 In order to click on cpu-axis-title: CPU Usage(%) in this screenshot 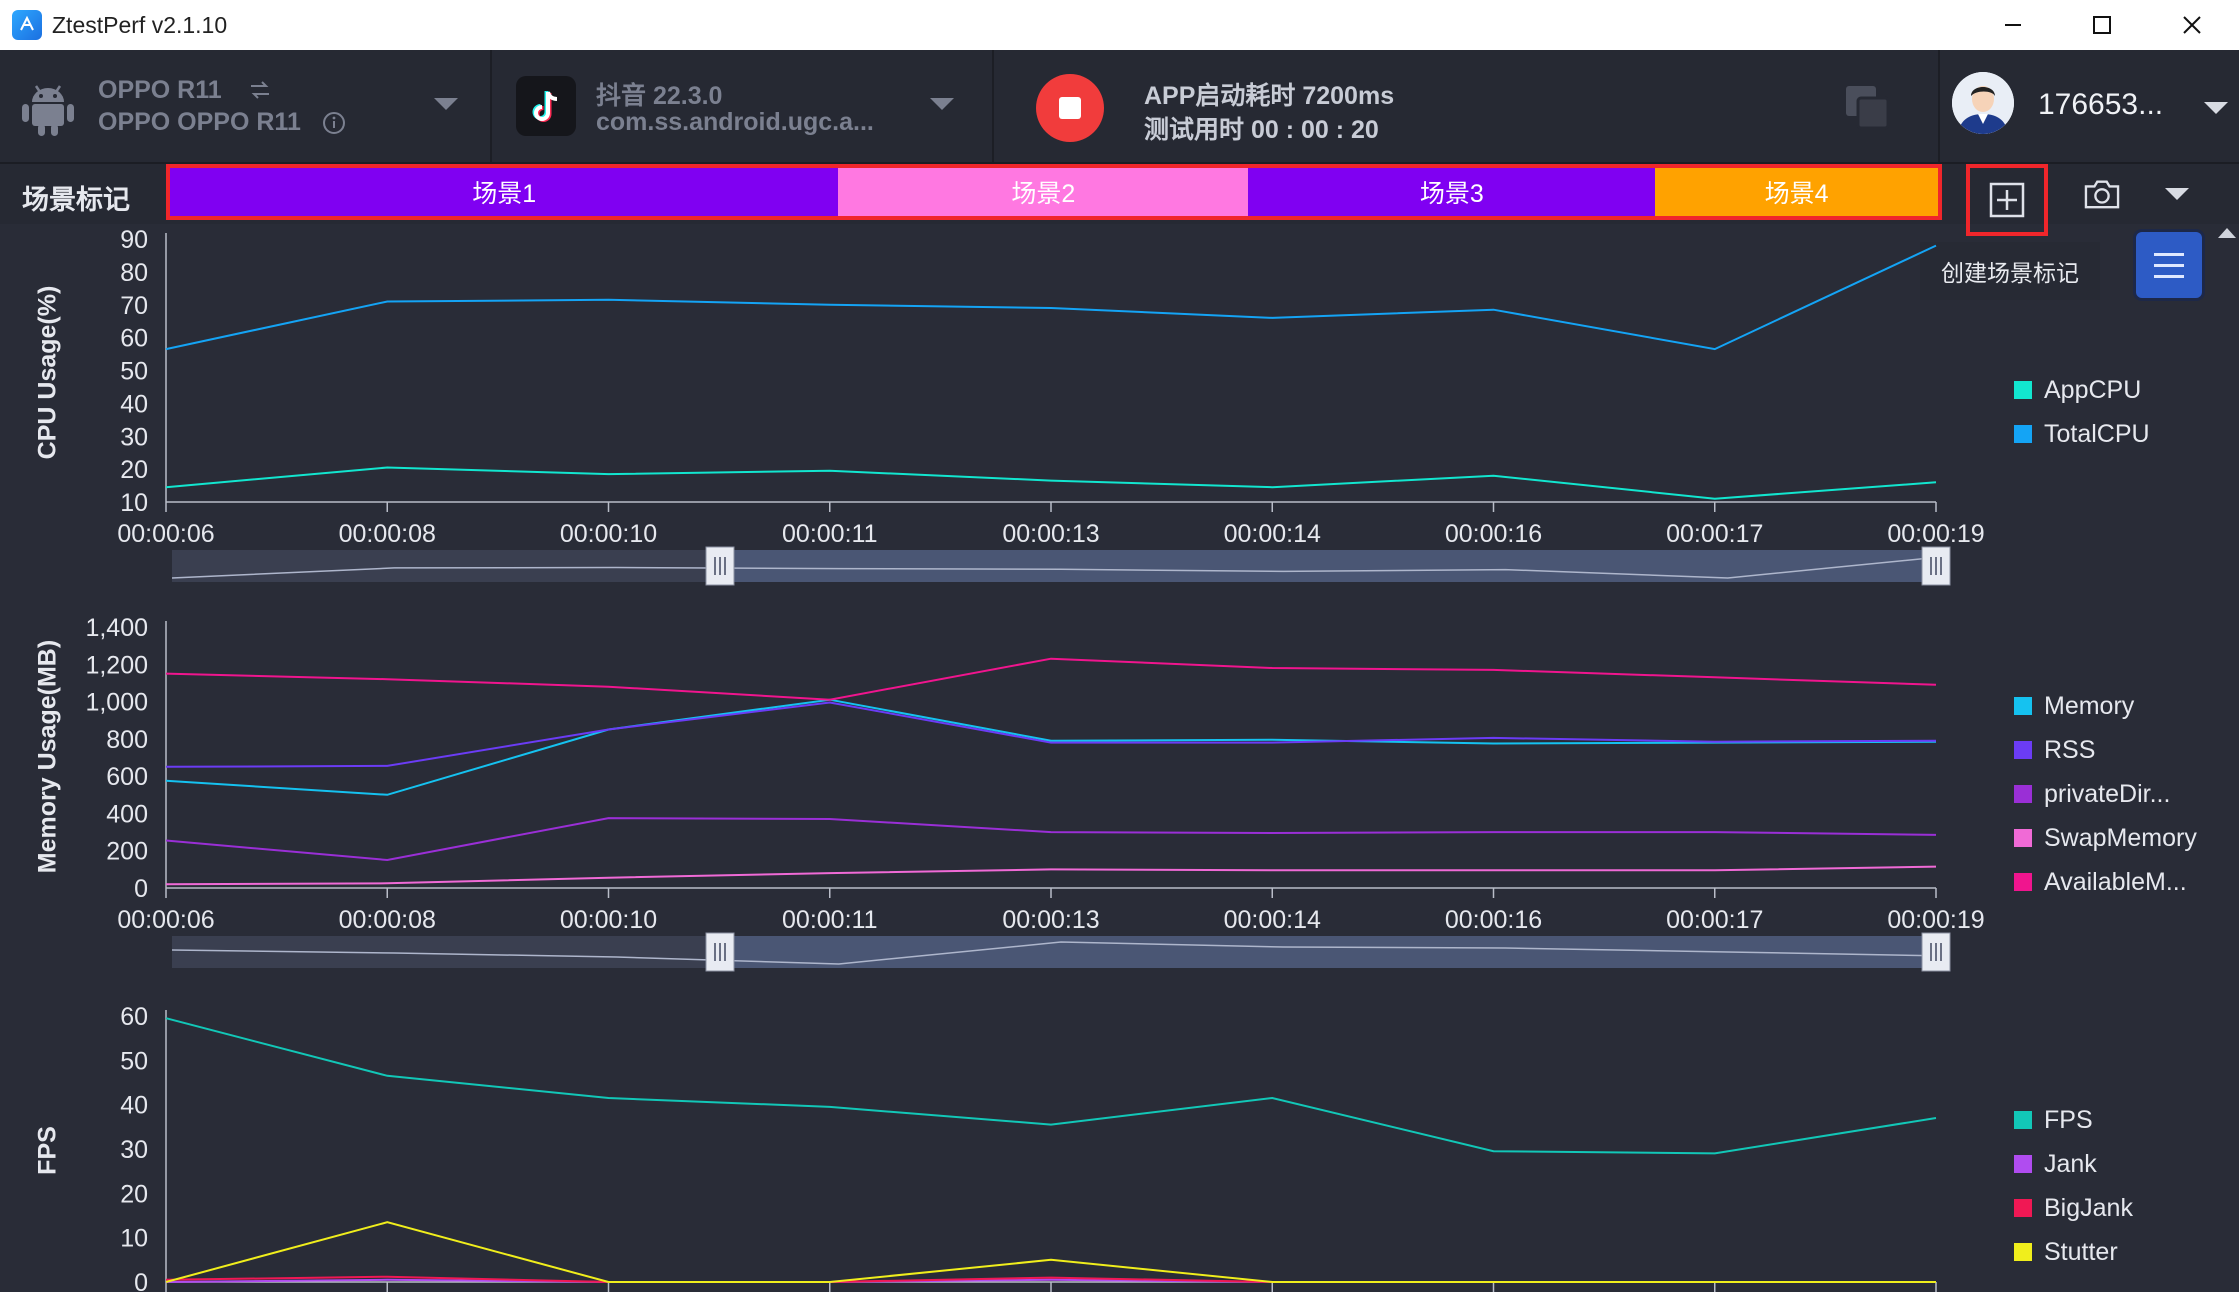, I will do `click(47, 372)`.